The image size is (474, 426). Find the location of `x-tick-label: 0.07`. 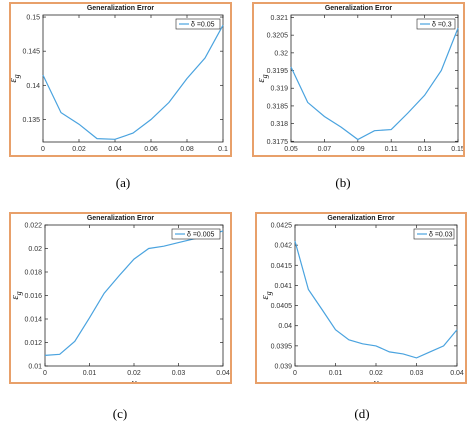

x-tick-label: 0.07 is located at coordinates (325, 149).